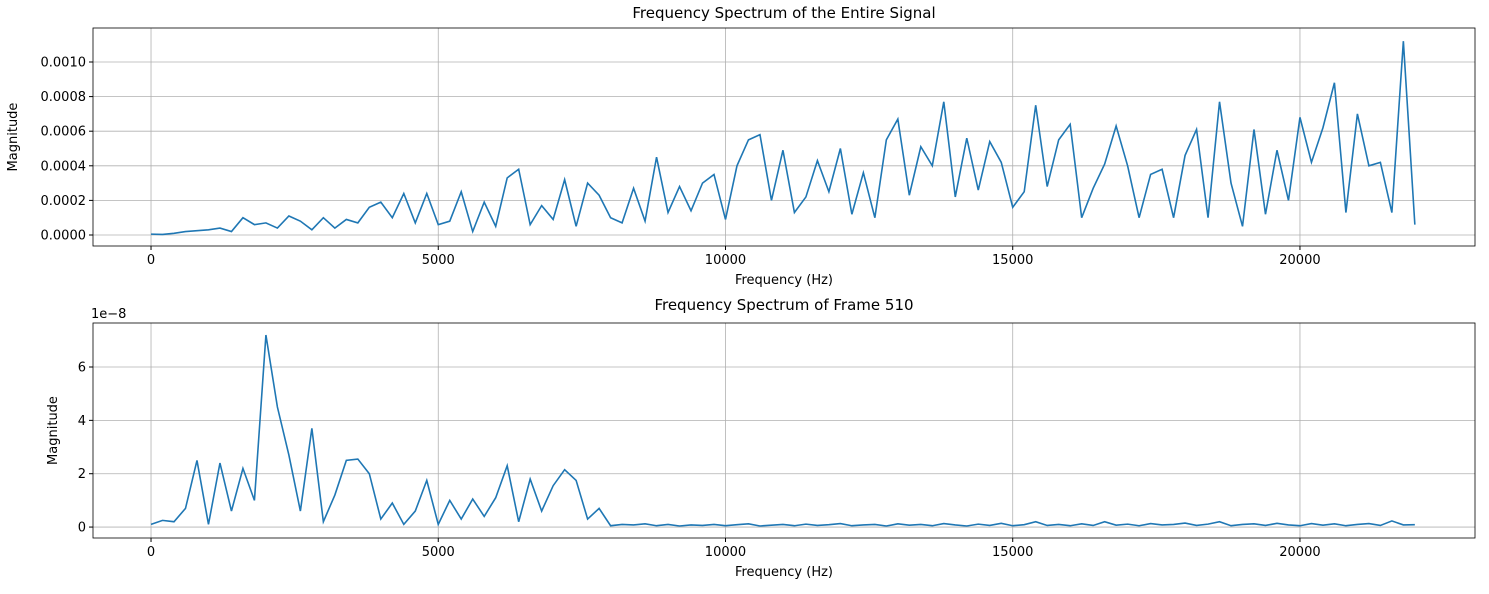  What do you see at coordinates (82, 368) in the screenshot?
I see `y-tick-label: 6` at bounding box center [82, 368].